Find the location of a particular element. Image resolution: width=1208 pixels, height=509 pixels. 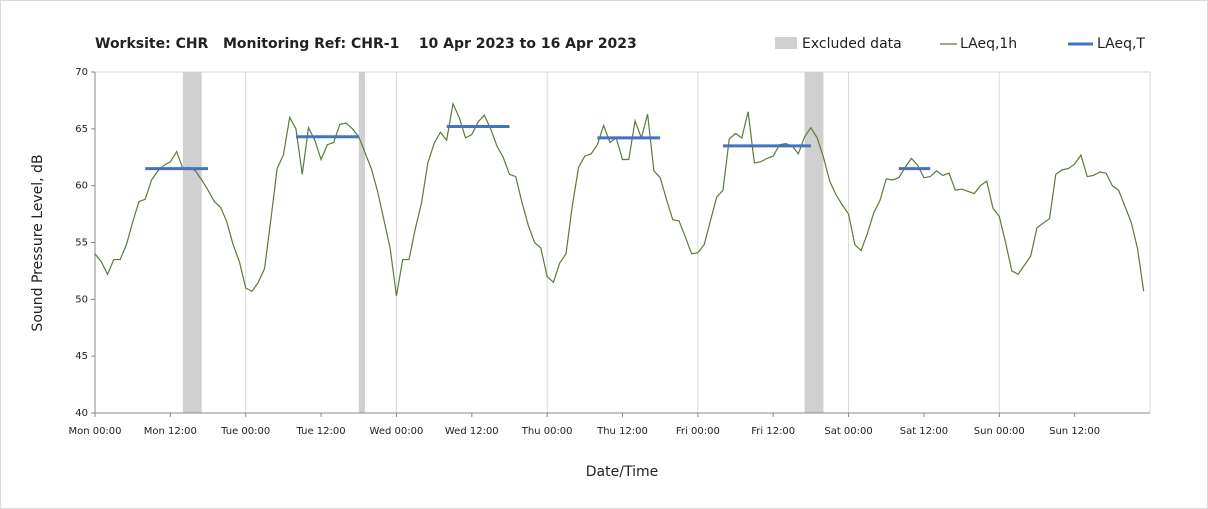

x-tick-label: Tue 00:00 is located at coordinates (245, 431).